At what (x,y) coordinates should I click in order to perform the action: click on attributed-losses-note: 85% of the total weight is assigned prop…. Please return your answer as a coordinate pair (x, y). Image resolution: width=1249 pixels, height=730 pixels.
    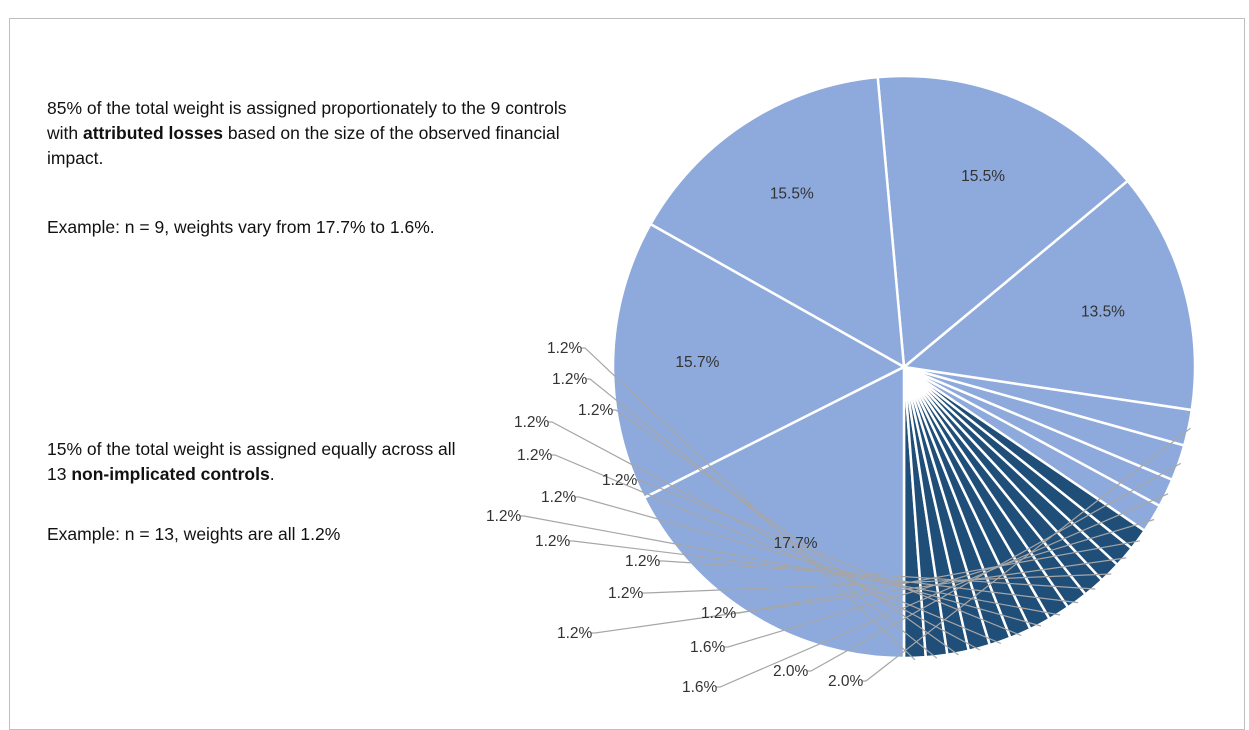
    Looking at the image, I should click on (307, 133).